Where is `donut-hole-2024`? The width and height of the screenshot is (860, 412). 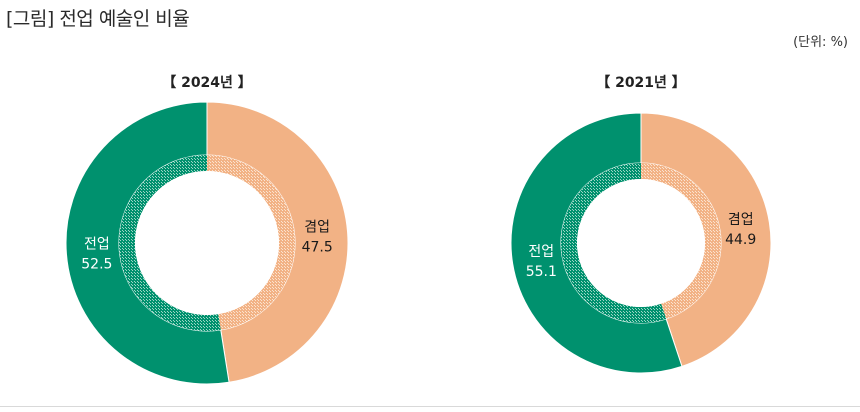
donut-hole-2024 is located at coordinates (207, 243).